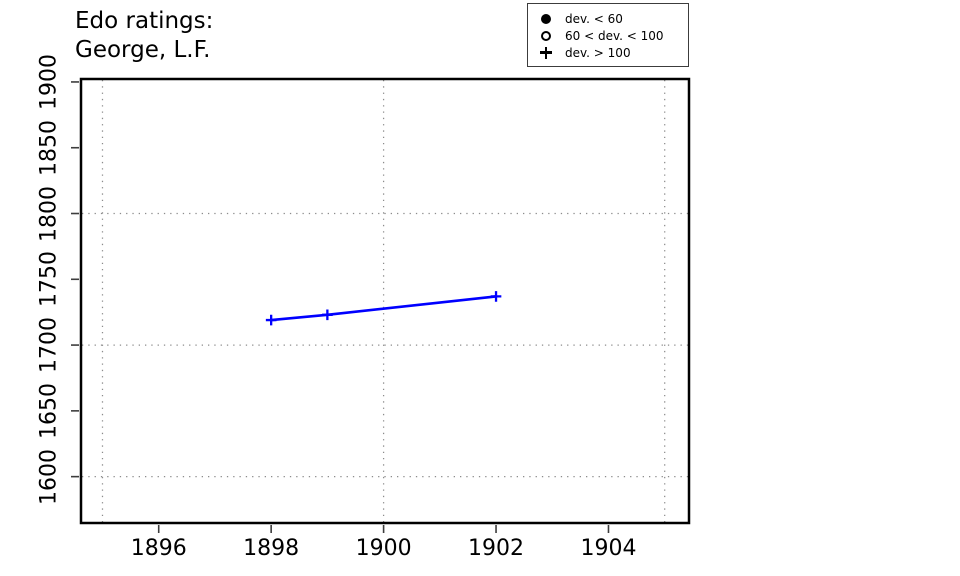 The height and width of the screenshot is (576, 960). I want to click on legend-item: 60 < dev. < 100, so click(611, 35).